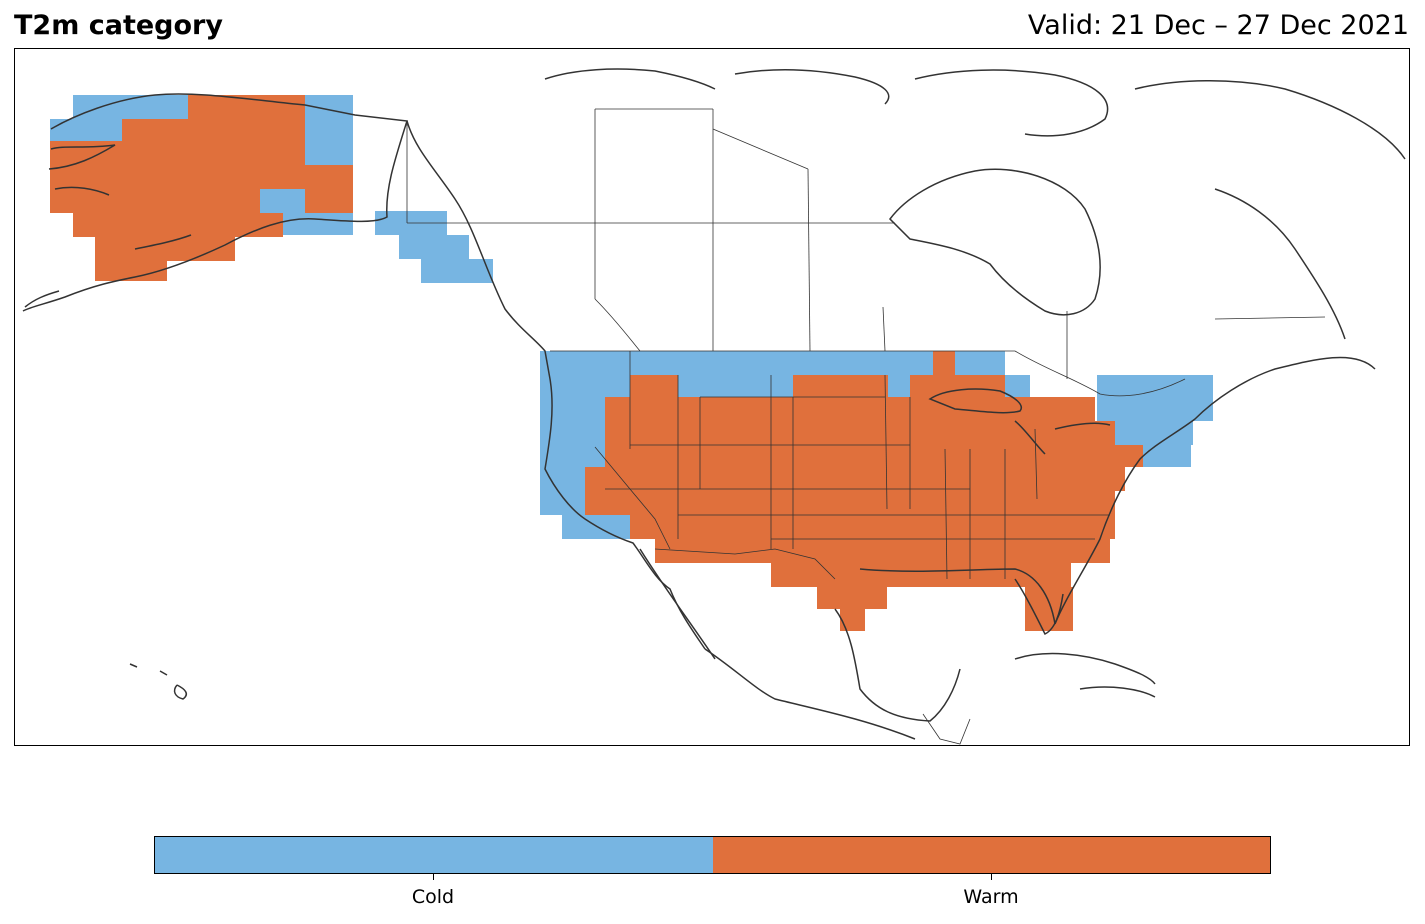 The image size is (1425, 924). Describe the element at coordinates (991, 897) in the screenshot. I see `legend-label-warm: Warm` at that location.